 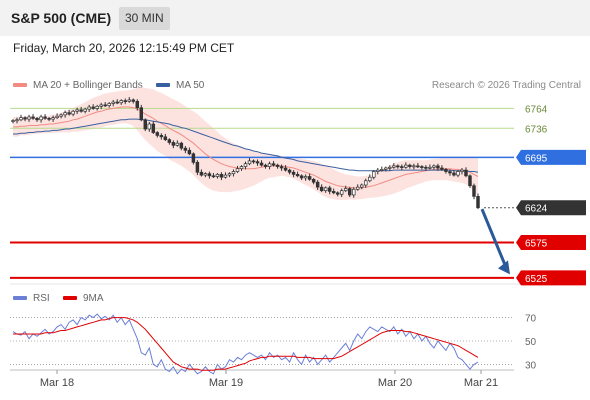 What do you see at coordinates (61, 18) in the screenshot?
I see `instrument-title: S&P 500 (CME)` at bounding box center [61, 18].